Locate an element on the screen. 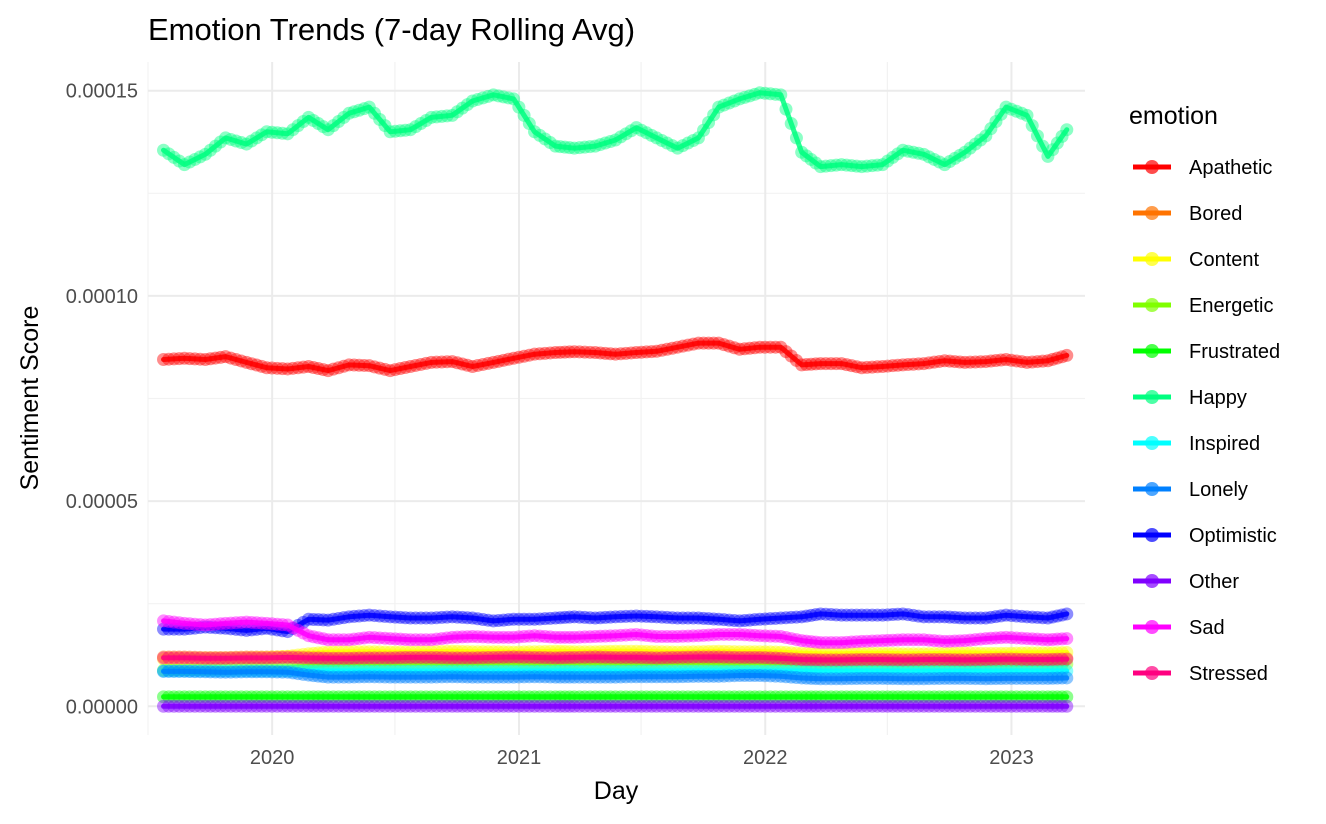  legend-title: emotion is located at coordinates (1173, 116).